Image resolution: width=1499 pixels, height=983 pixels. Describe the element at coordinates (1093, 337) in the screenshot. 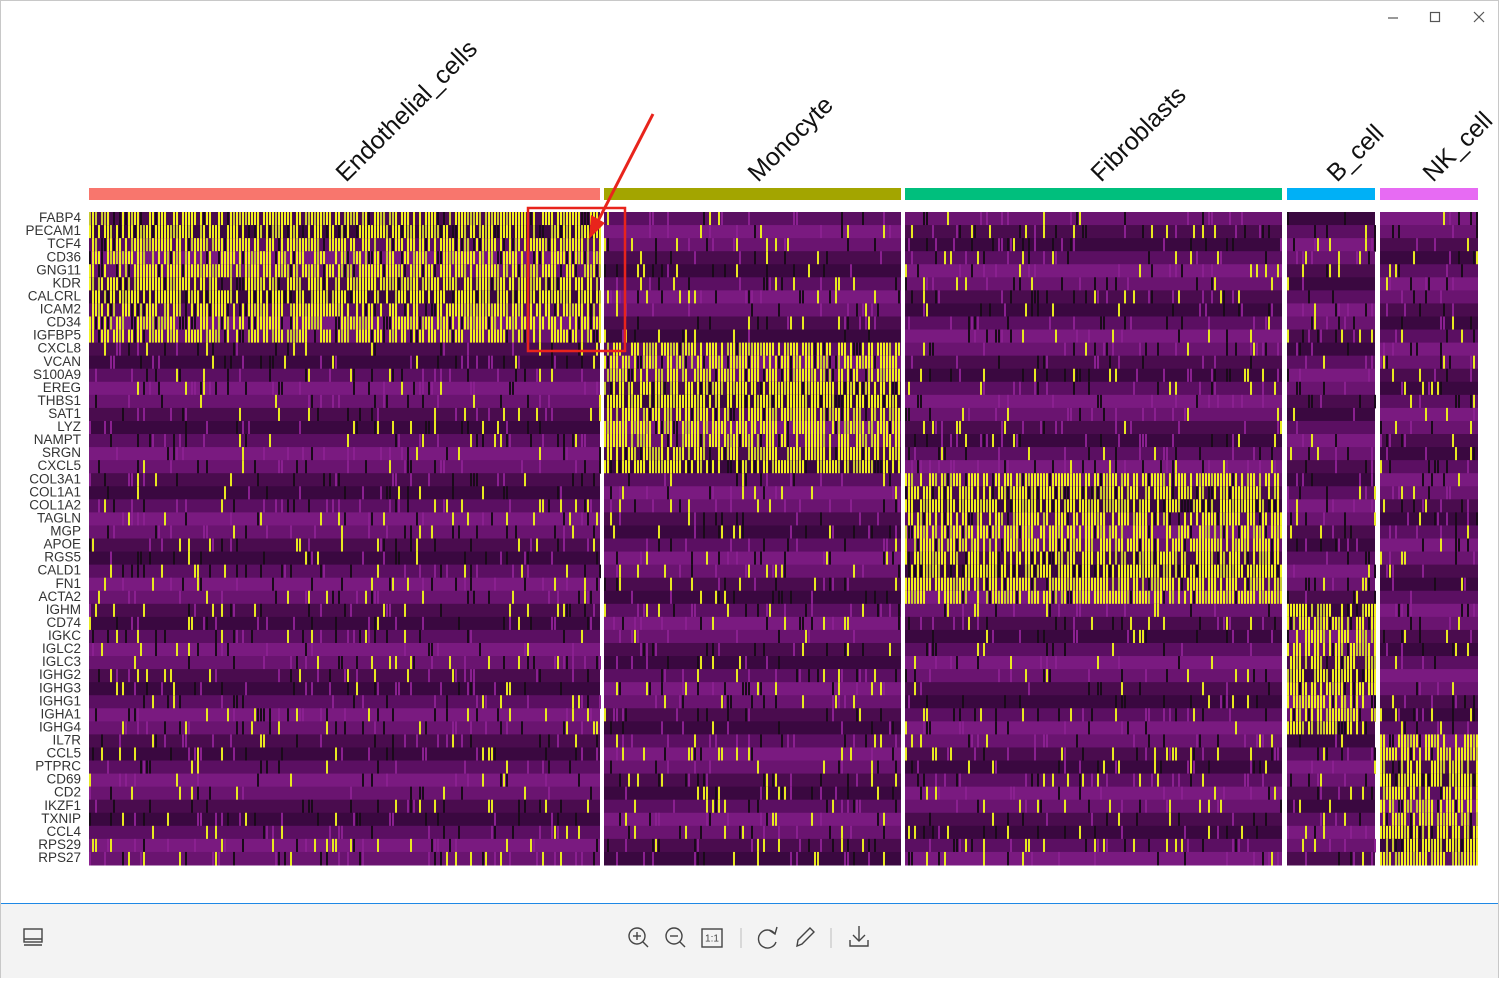

I see `heatmap-row` at that location.